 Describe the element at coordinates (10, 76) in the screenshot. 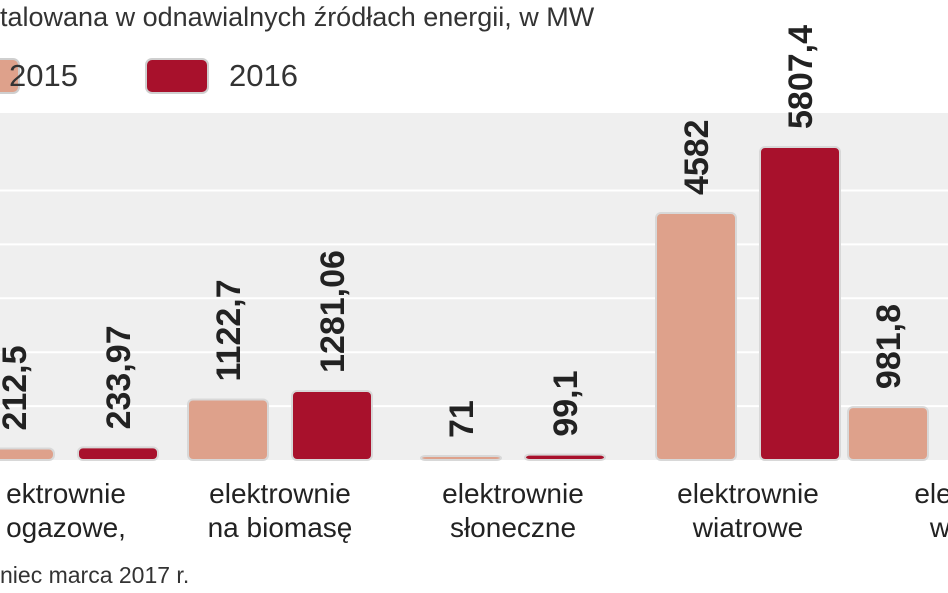

I see `legend-swatch-2015` at that location.